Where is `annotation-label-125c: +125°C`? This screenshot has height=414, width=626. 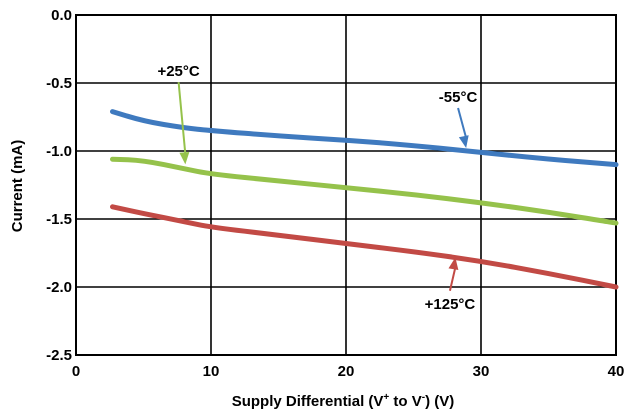 annotation-label-125c: +125°C is located at coordinates (450, 304).